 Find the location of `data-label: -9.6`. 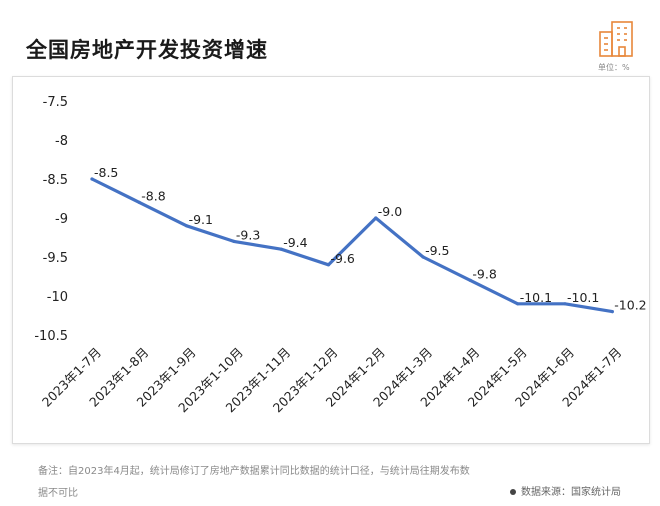

data-label: -9.6 is located at coordinates (343, 258).